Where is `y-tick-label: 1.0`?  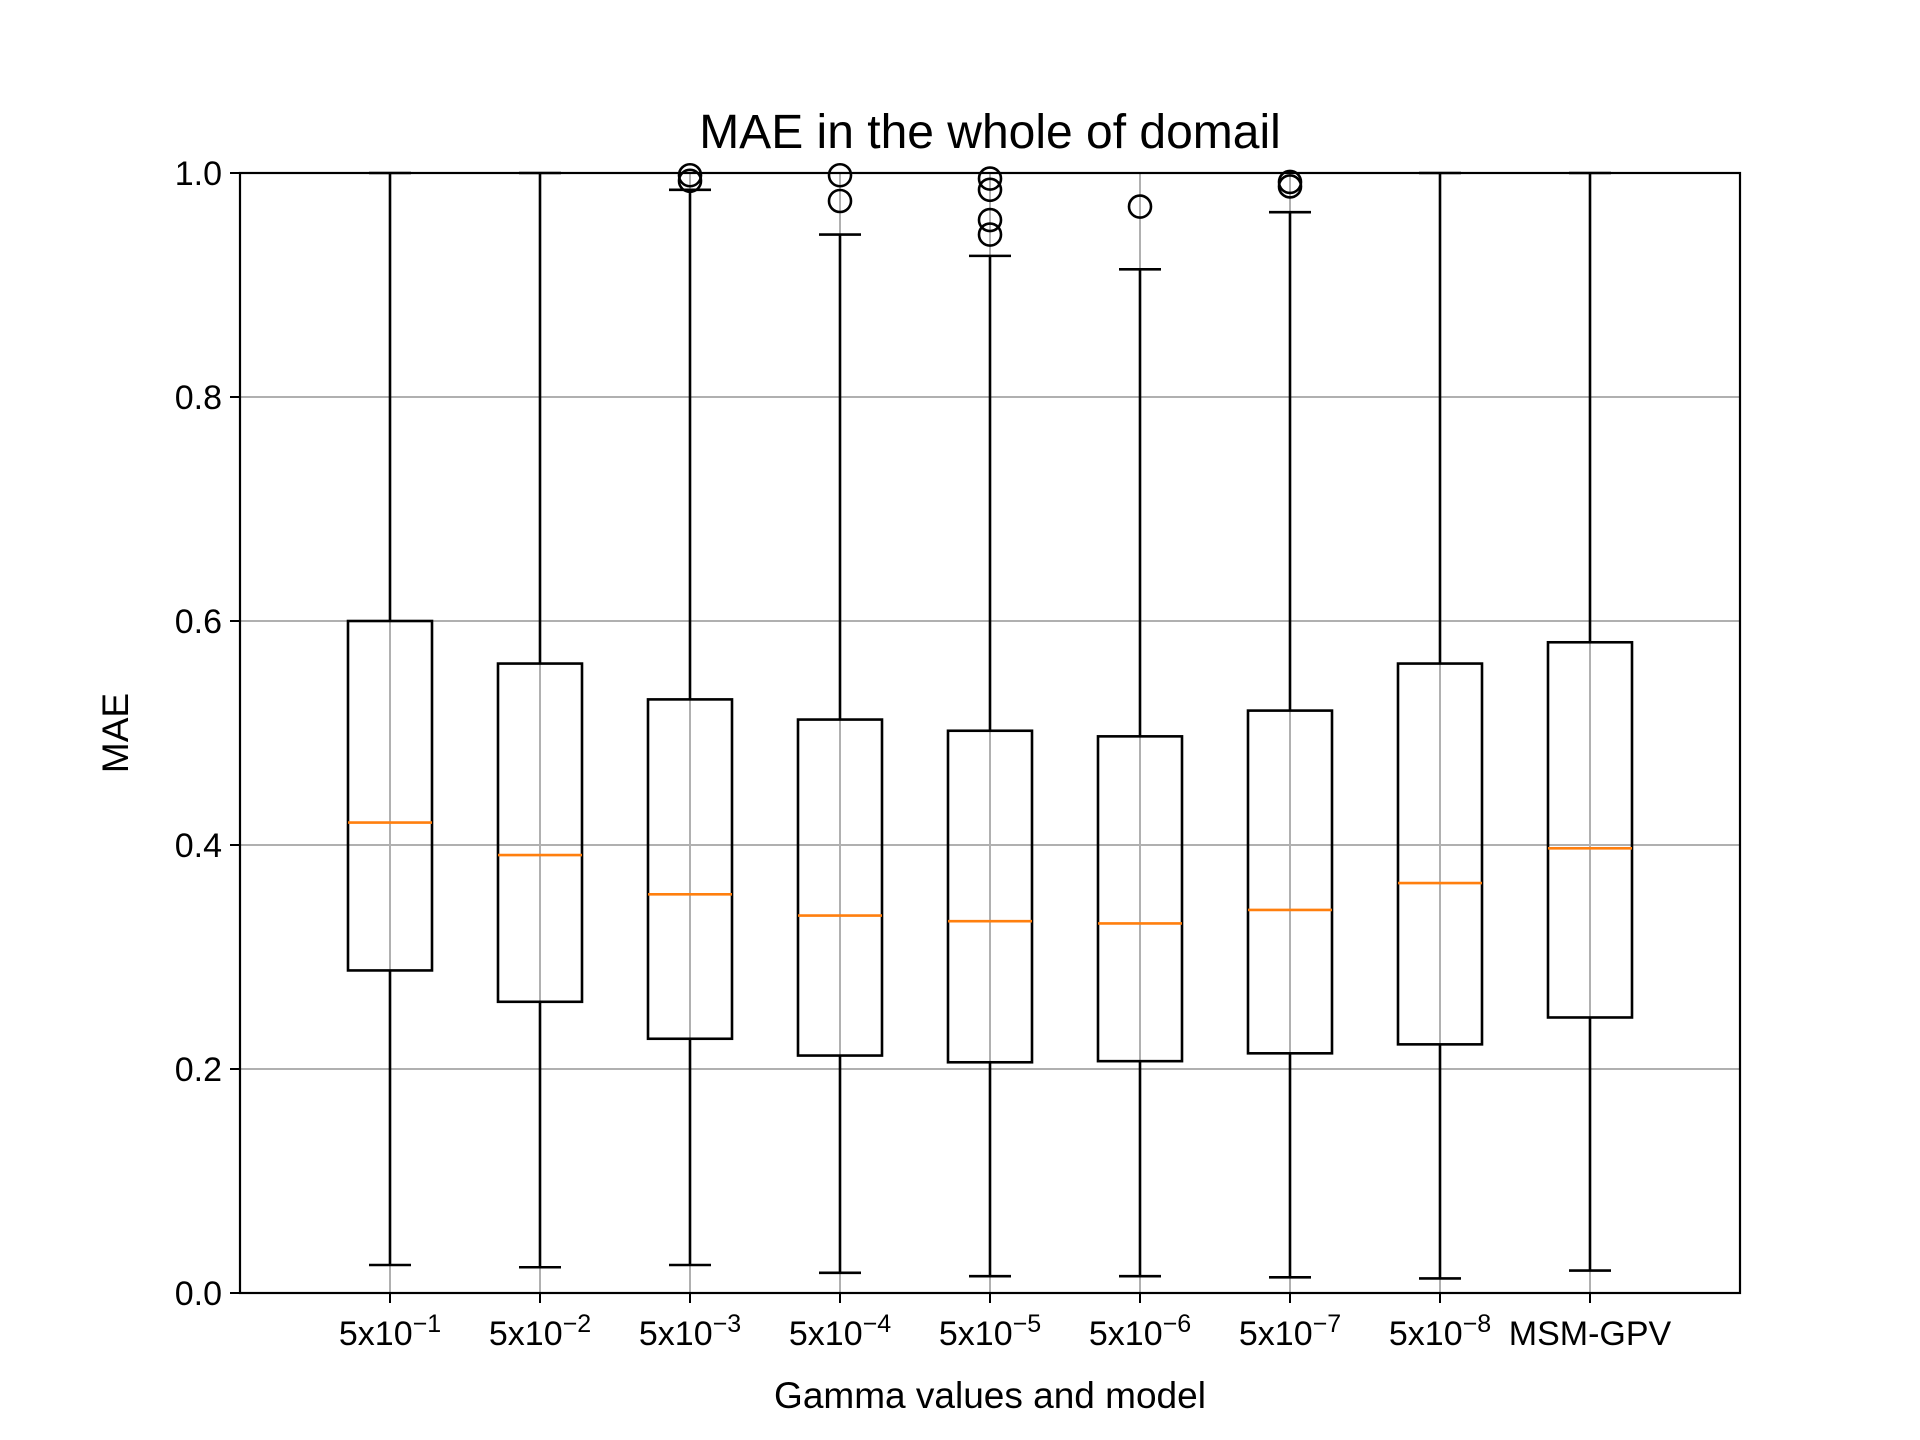 y-tick-label: 1.0 is located at coordinates (198, 174).